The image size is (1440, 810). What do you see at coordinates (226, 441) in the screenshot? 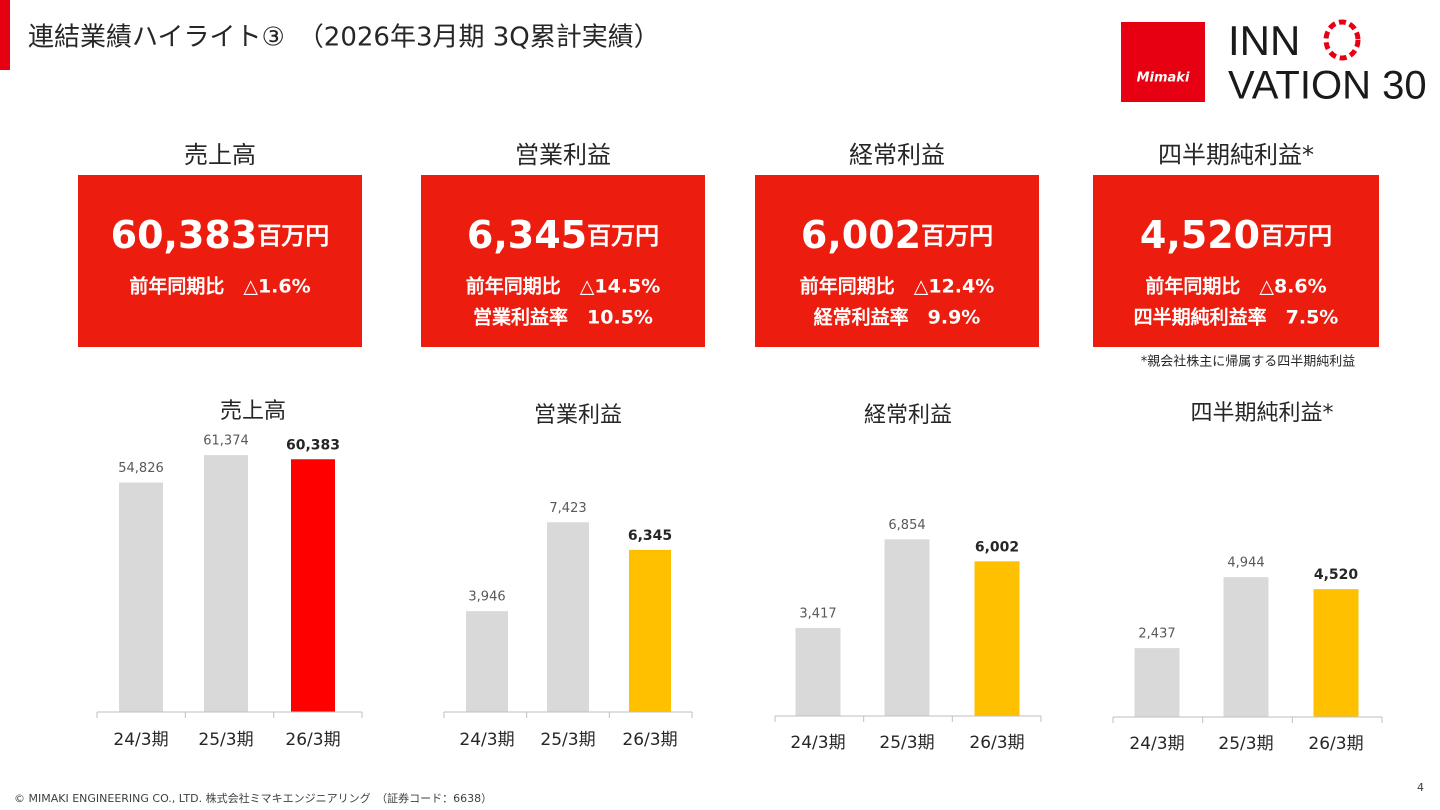
I see `value-label: 61,374` at bounding box center [226, 441].